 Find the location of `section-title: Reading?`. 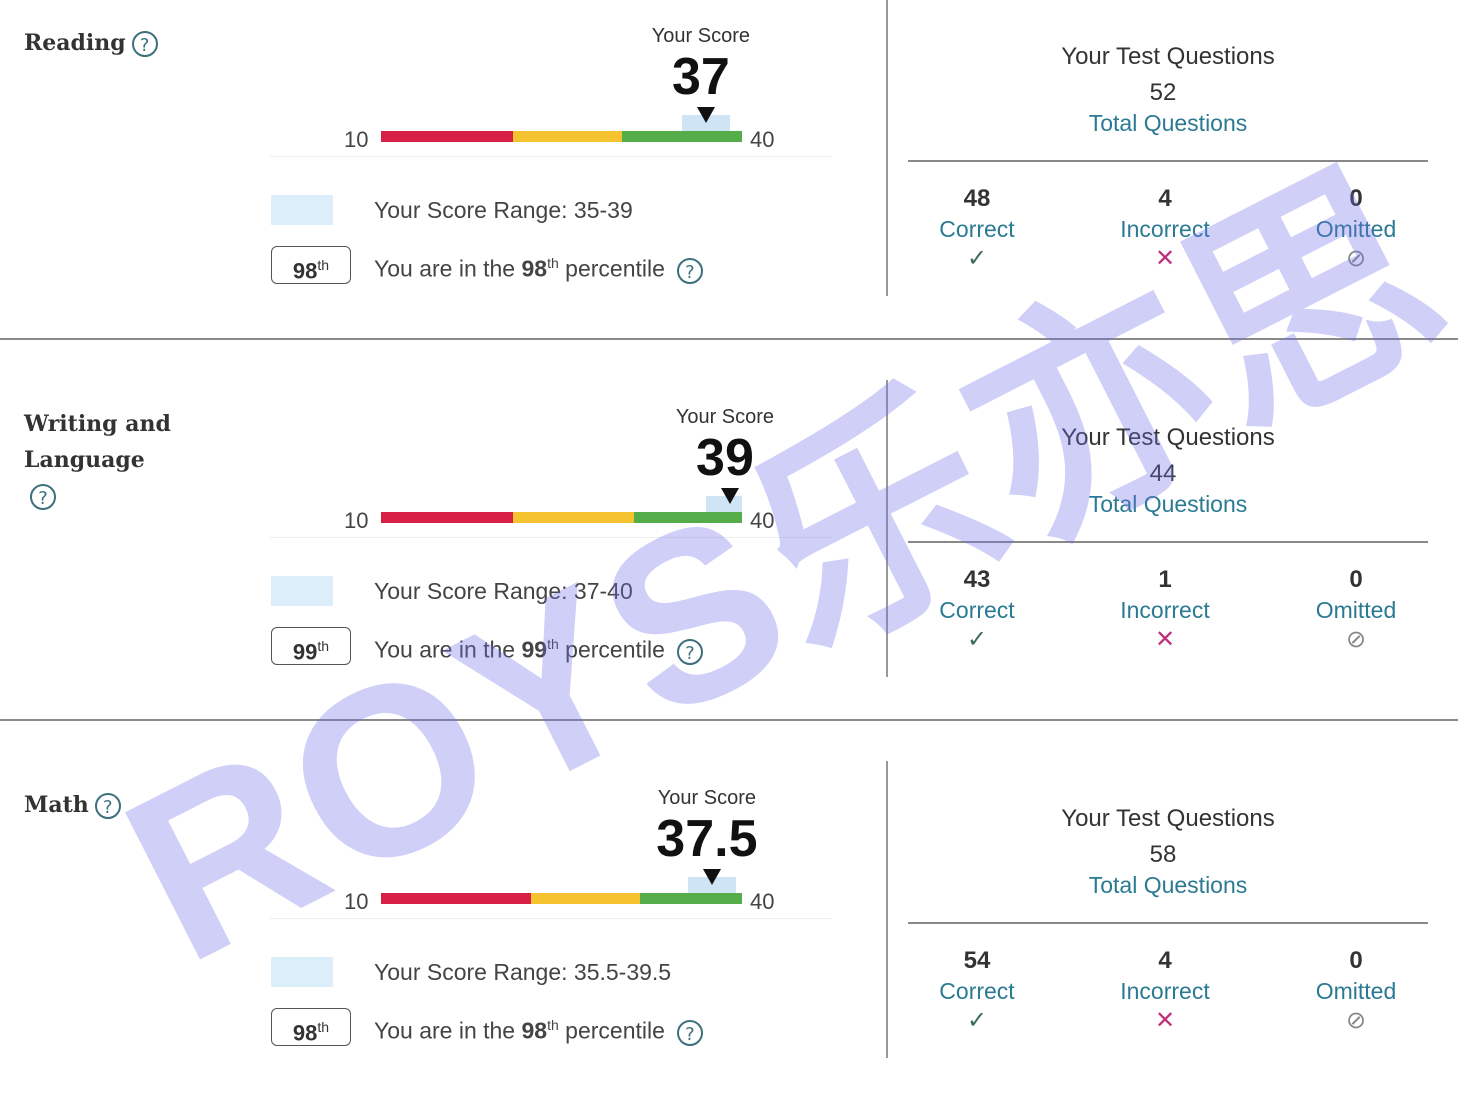

section-title: Reading? is located at coordinates (99, 43).